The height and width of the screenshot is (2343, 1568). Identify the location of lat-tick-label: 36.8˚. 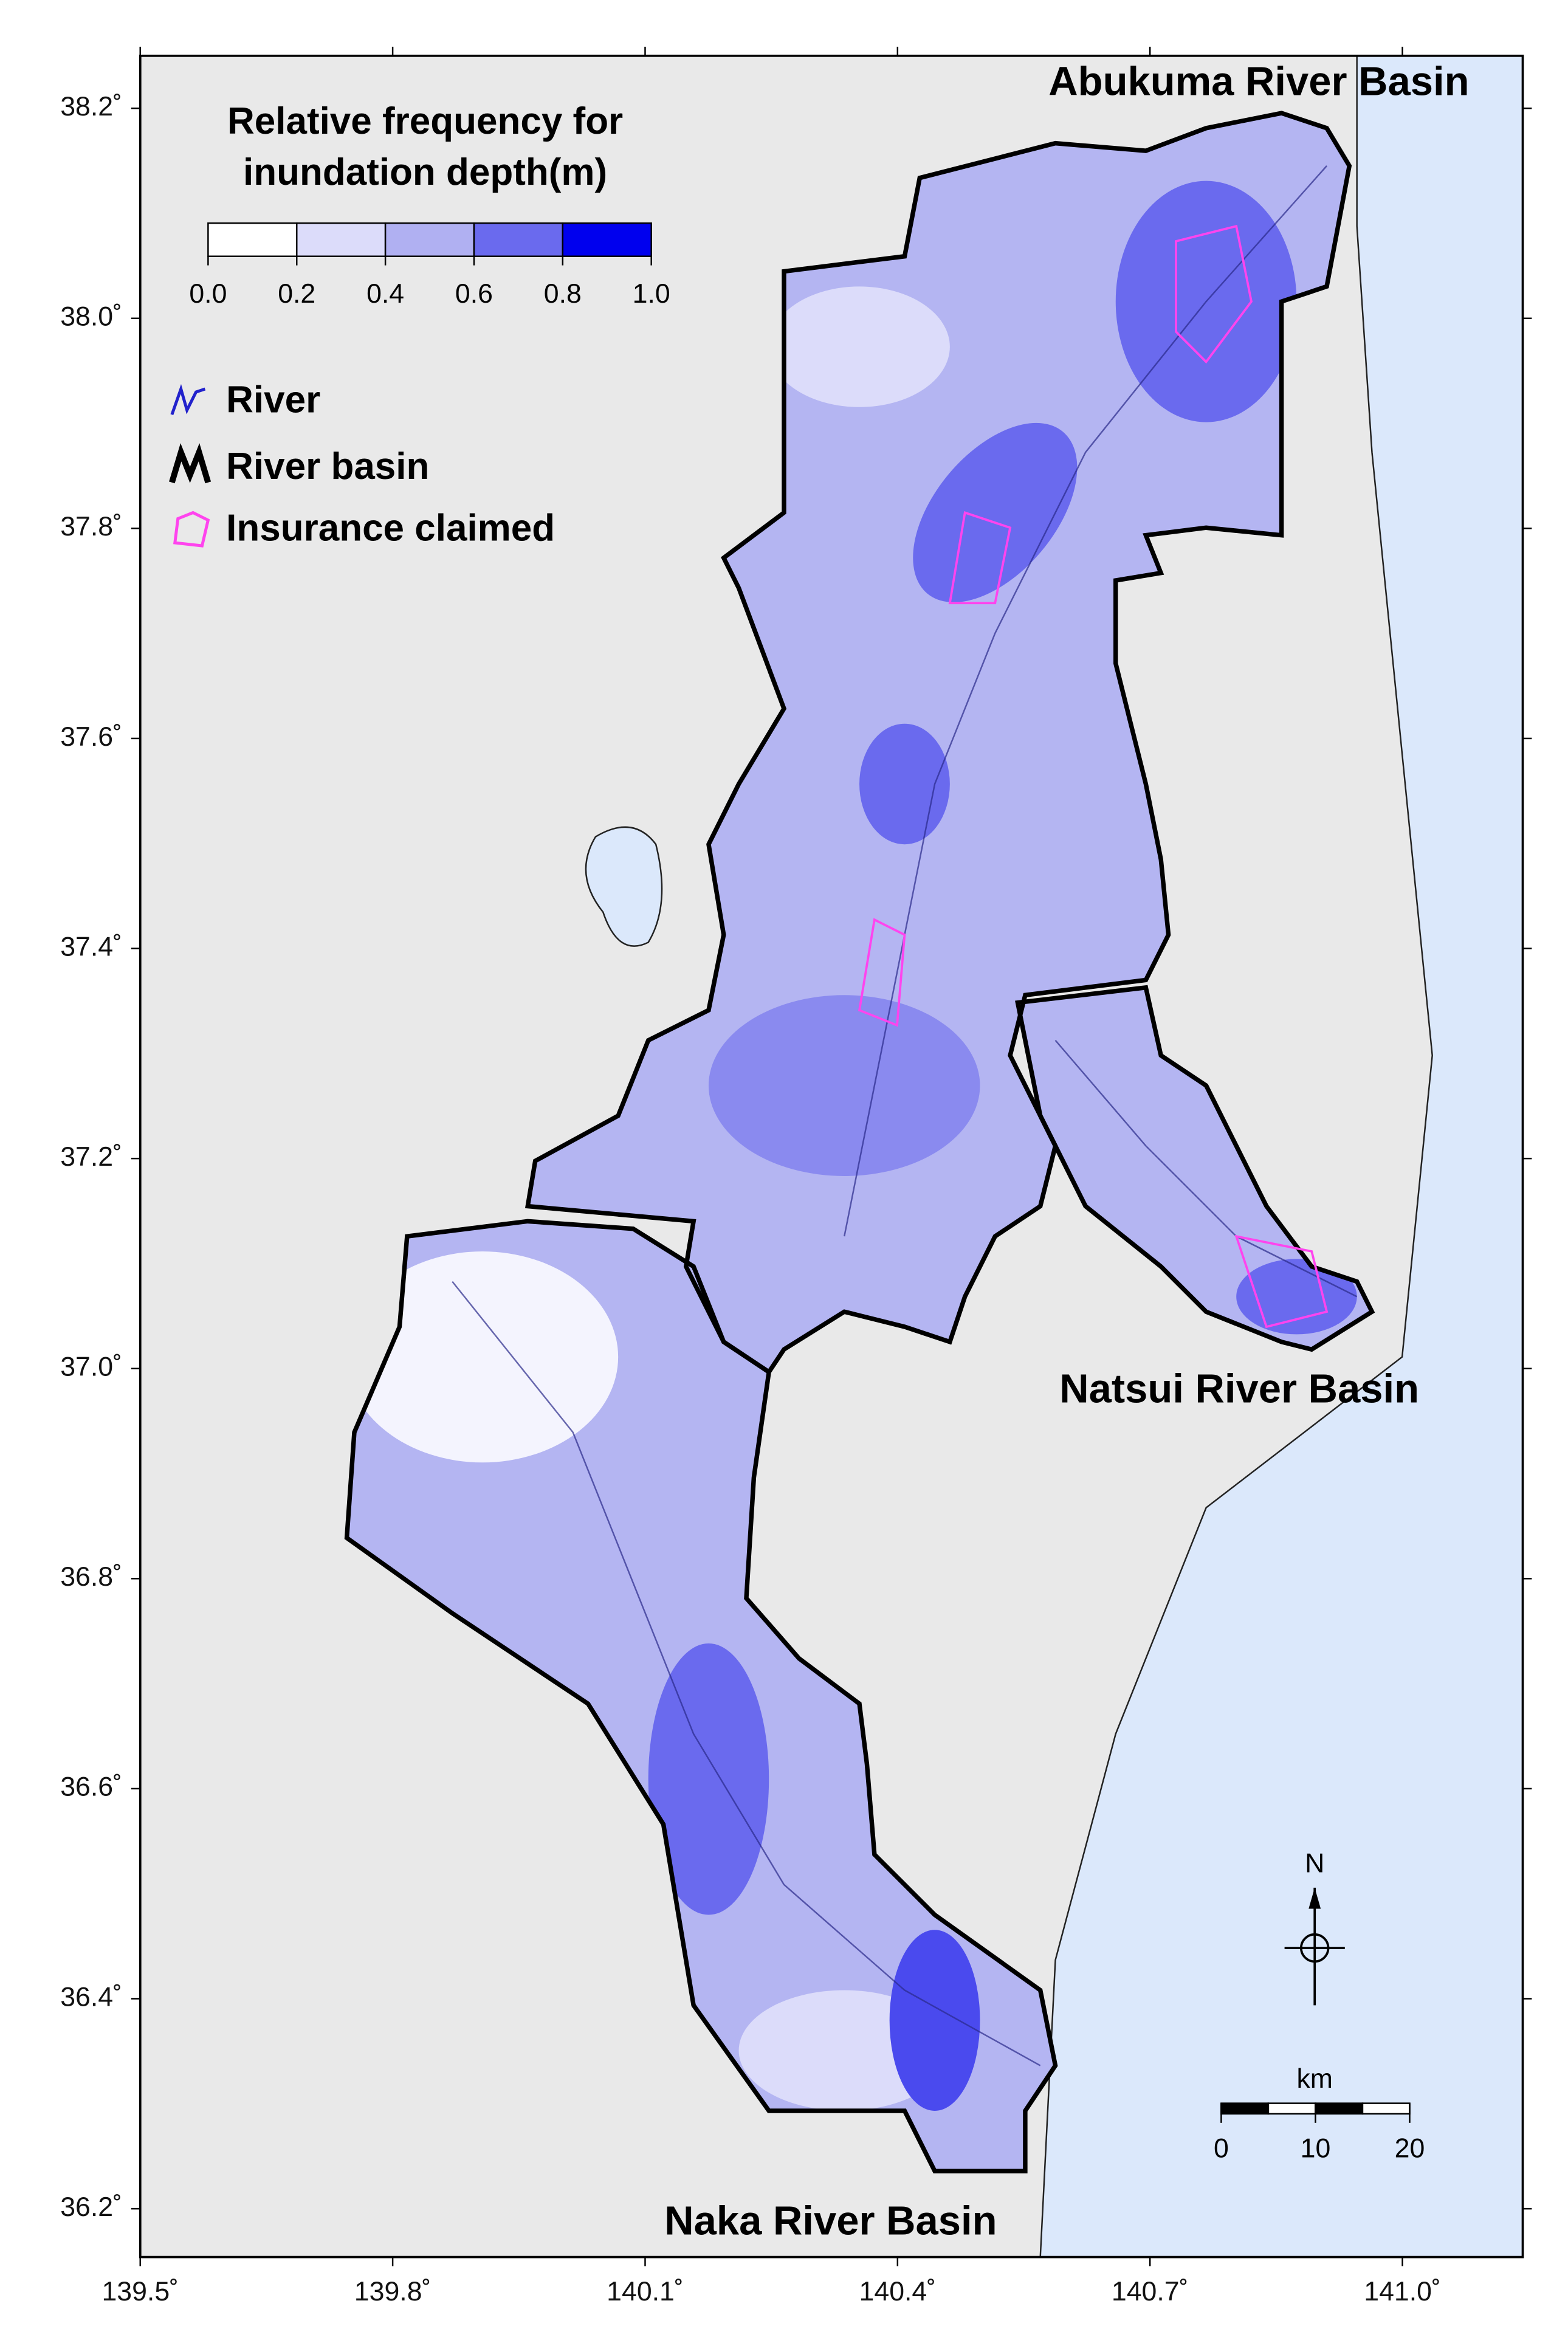
(91, 1577).